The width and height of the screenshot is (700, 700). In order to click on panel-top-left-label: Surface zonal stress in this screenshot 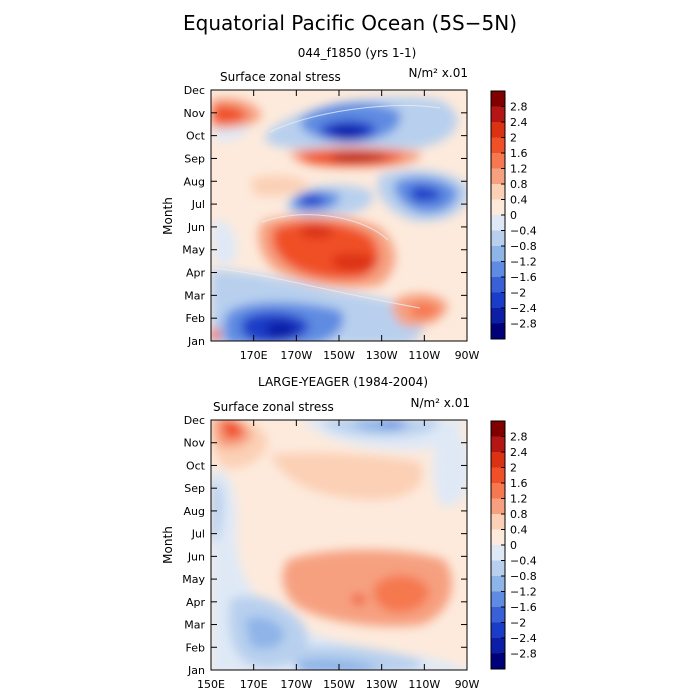, I will do `click(280, 77)`.